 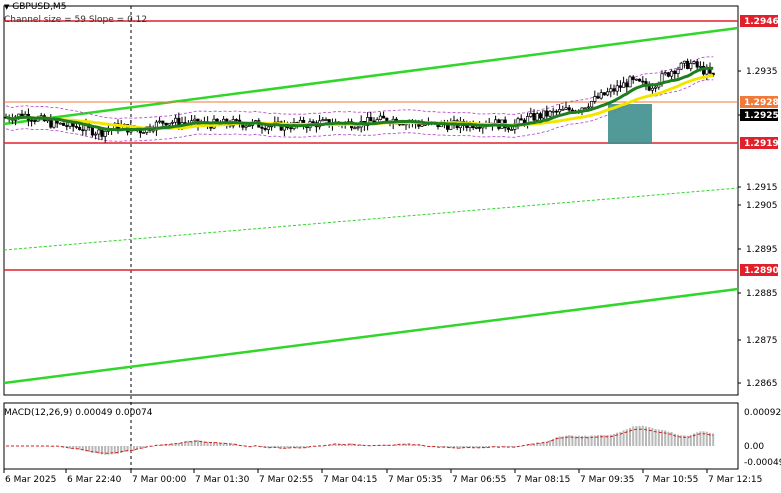 I want to click on symbol-header: ▼ GBPUSD,M5, so click(x=35, y=7).